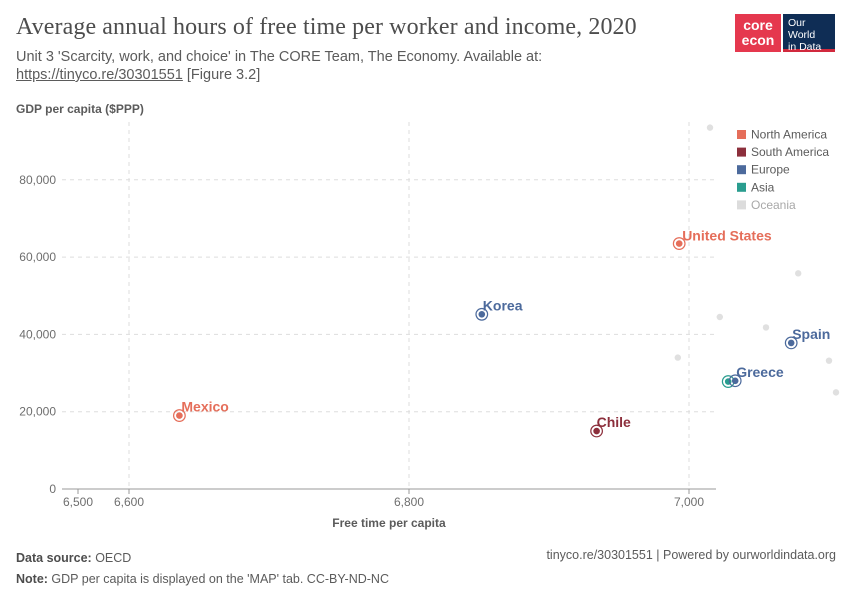 The image size is (850, 600). What do you see at coordinates (727, 236) in the screenshot?
I see `point-label: United States` at bounding box center [727, 236].